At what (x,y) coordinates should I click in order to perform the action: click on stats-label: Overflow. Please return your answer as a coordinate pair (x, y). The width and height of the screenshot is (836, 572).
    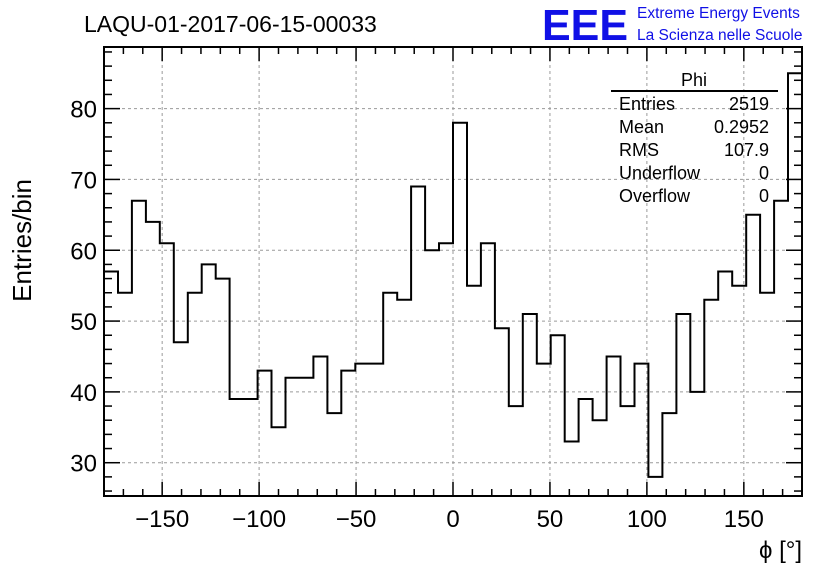
    Looking at the image, I should click on (655, 196).